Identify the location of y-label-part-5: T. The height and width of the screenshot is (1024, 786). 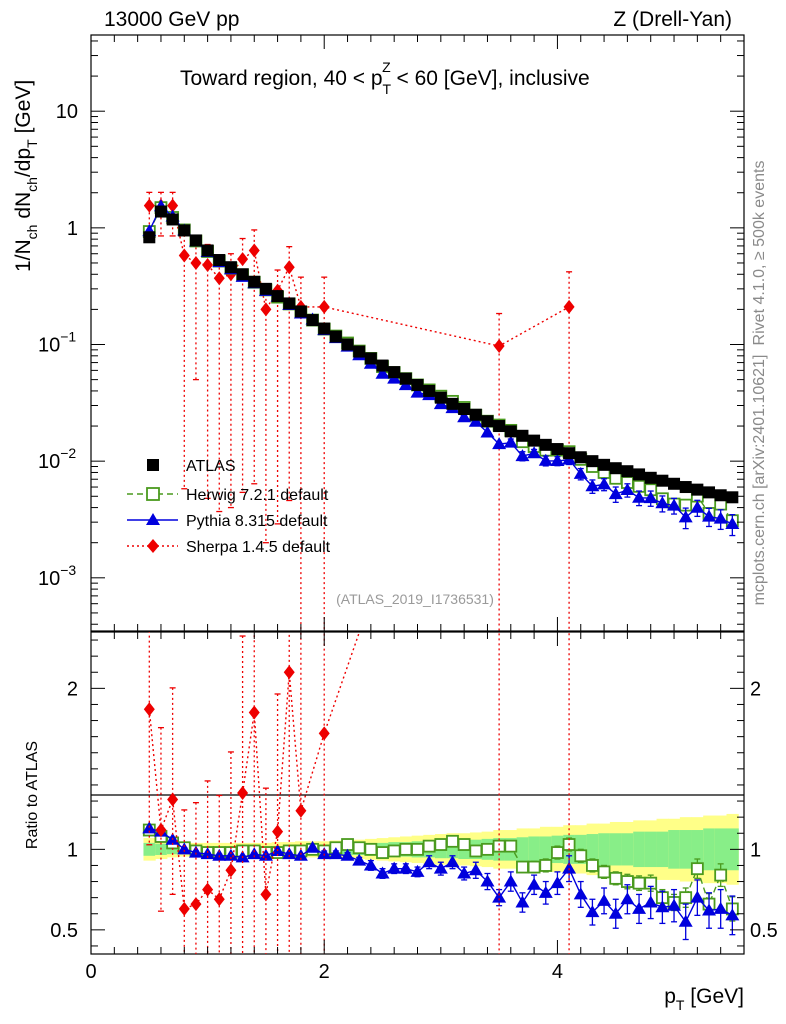
(32, 143).